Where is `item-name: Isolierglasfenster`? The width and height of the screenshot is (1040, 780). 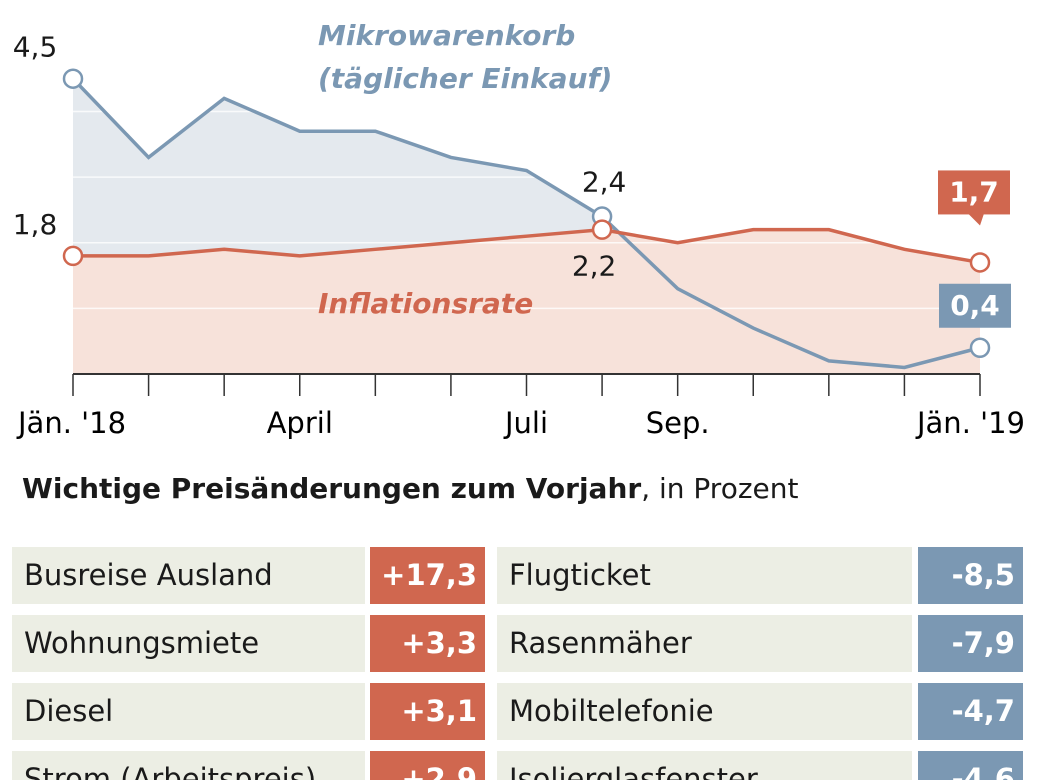
item-name: Isolierglasfenster is located at coordinates (704, 765).